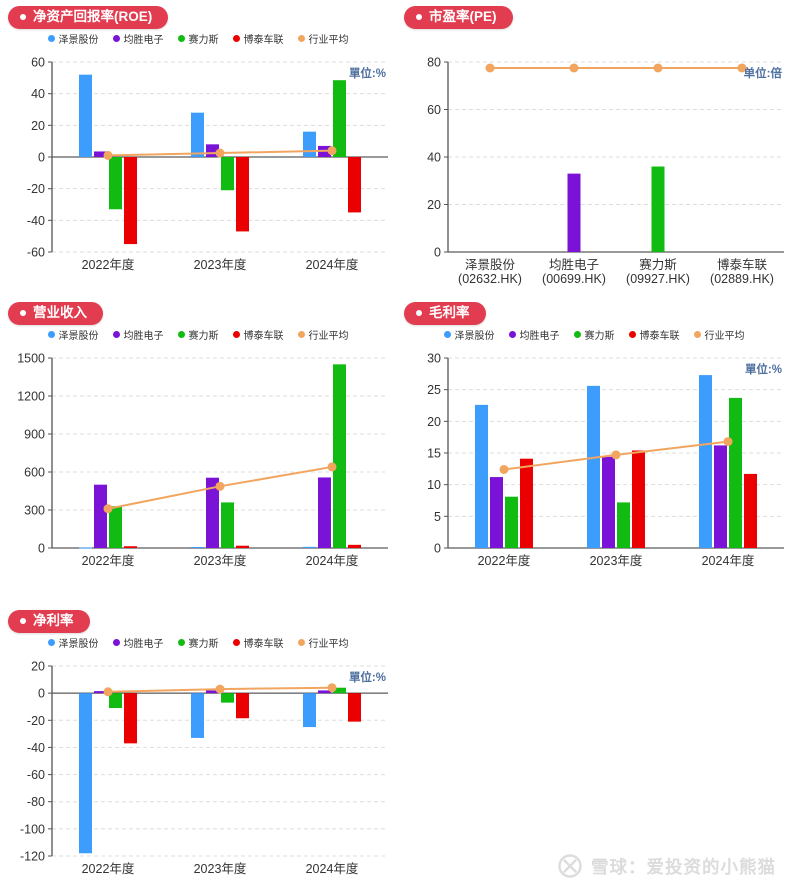  What do you see at coordinates (742, 271) in the screenshot?
I see `svg-text: 博泰车联(02889.HK)` at bounding box center [742, 271].